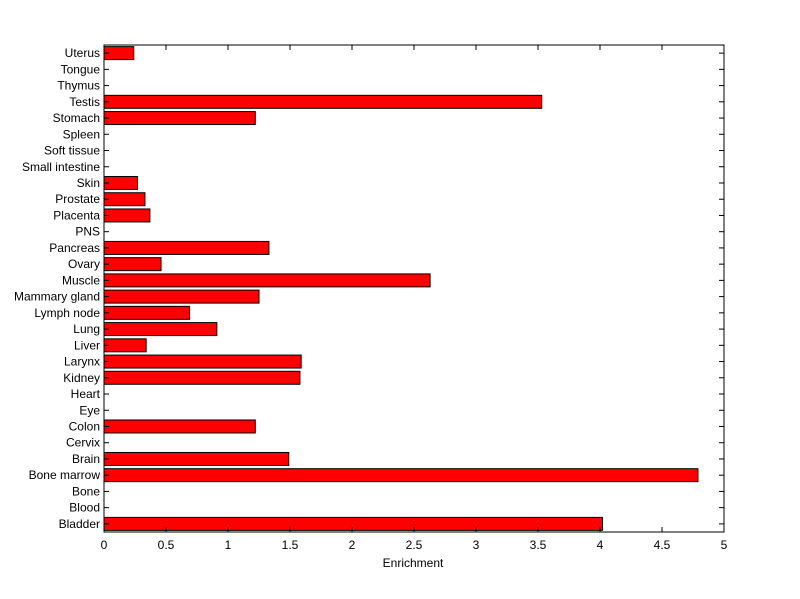  What do you see at coordinates (166, 545) in the screenshot?
I see `x-tick-label: 0.5` at bounding box center [166, 545].